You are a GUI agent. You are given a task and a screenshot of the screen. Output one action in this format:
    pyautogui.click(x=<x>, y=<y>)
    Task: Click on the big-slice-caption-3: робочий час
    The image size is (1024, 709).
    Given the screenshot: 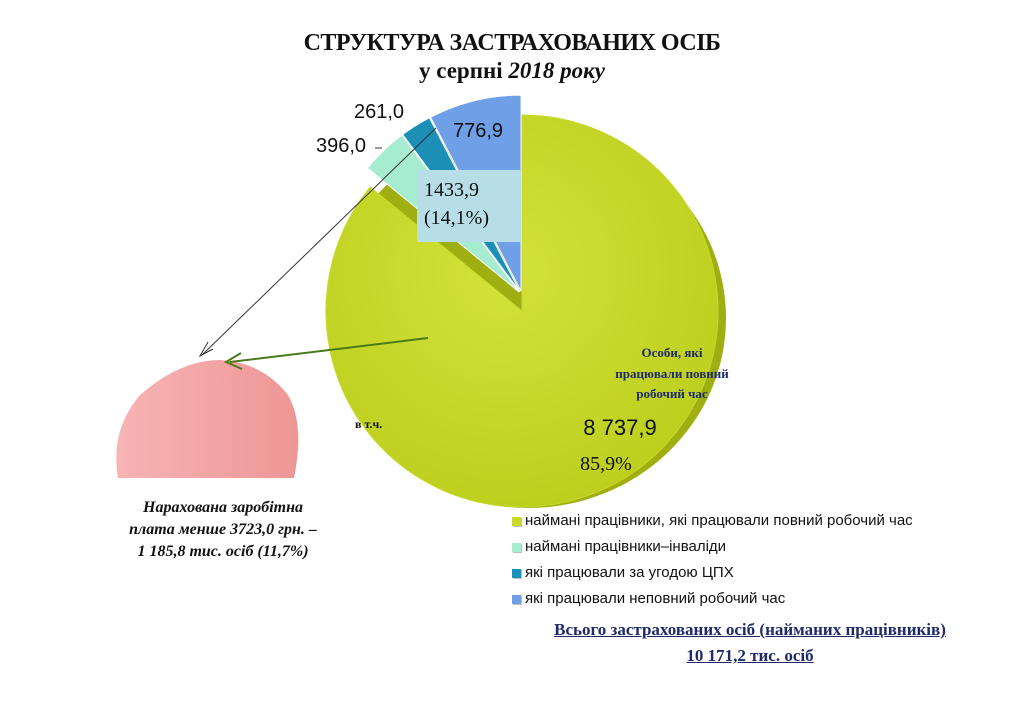 What is the action you would take?
    pyautogui.click(x=672, y=393)
    